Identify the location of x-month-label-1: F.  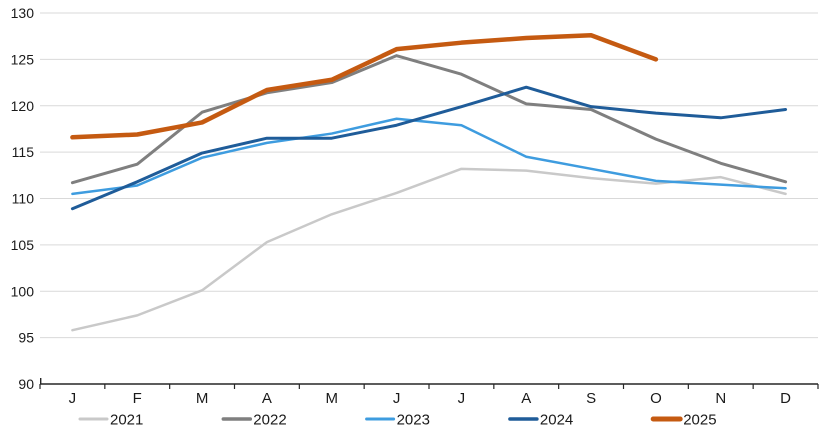
(137, 398).